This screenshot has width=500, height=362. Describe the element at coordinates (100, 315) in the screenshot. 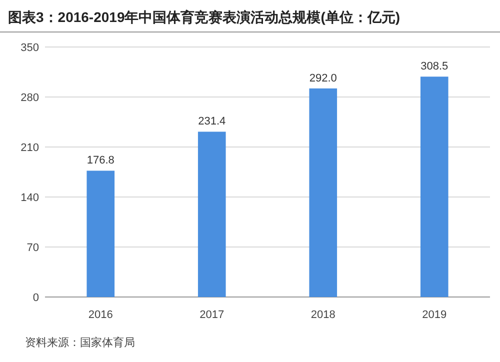

I see `x-tick-label: 2016` at that location.